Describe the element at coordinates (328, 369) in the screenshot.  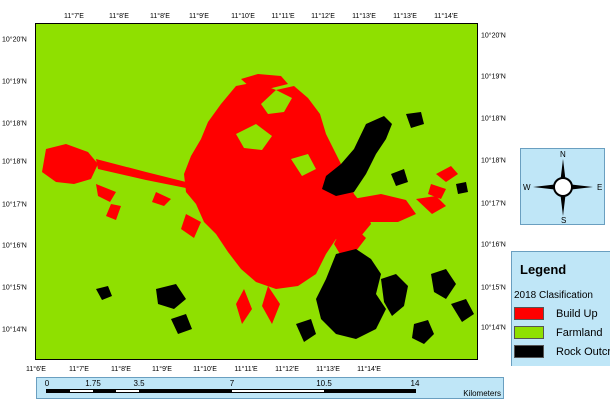
I see `lon-label-bottom: 11°13'E` at that location.